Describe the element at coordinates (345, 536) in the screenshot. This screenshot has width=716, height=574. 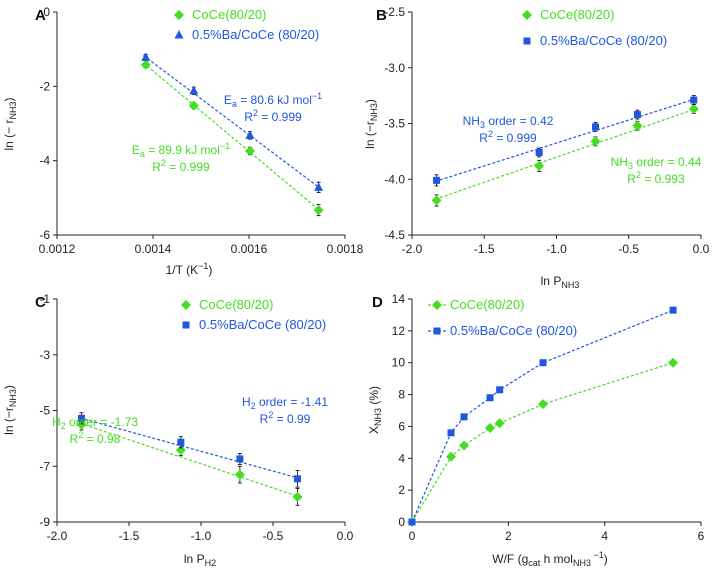
I see `x-tick-label: 0.0` at that location.